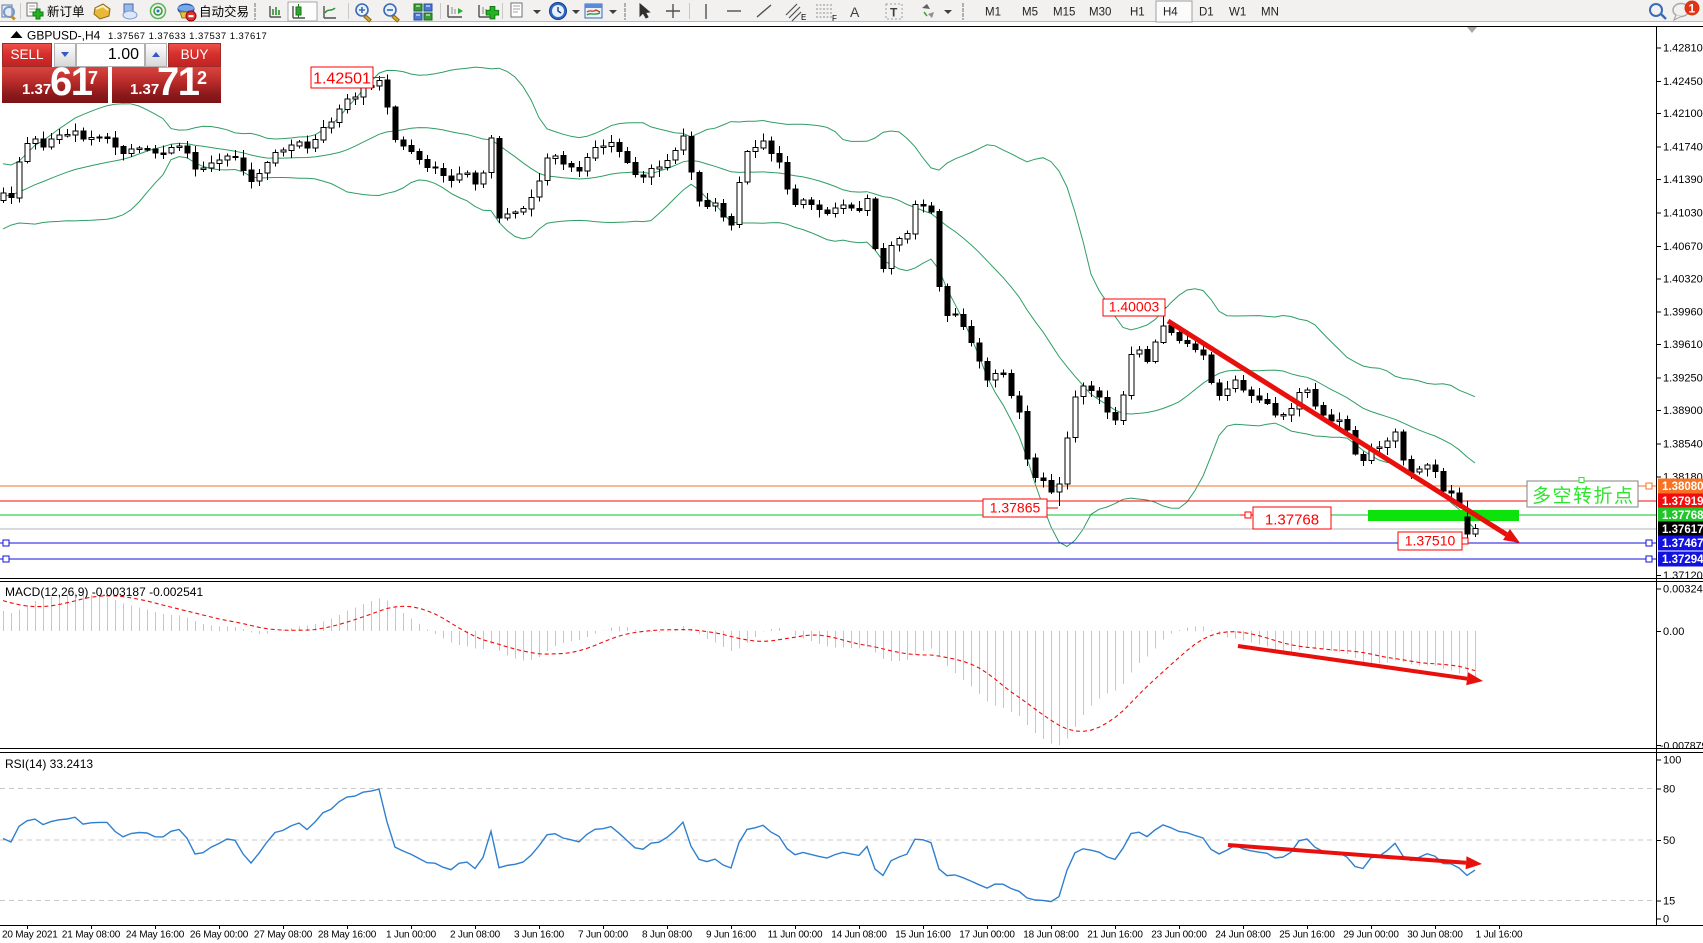  What do you see at coordinates (1179, 935) in the screenshot?
I see `svg-text: 23 Jun 00:00` at bounding box center [1179, 935].